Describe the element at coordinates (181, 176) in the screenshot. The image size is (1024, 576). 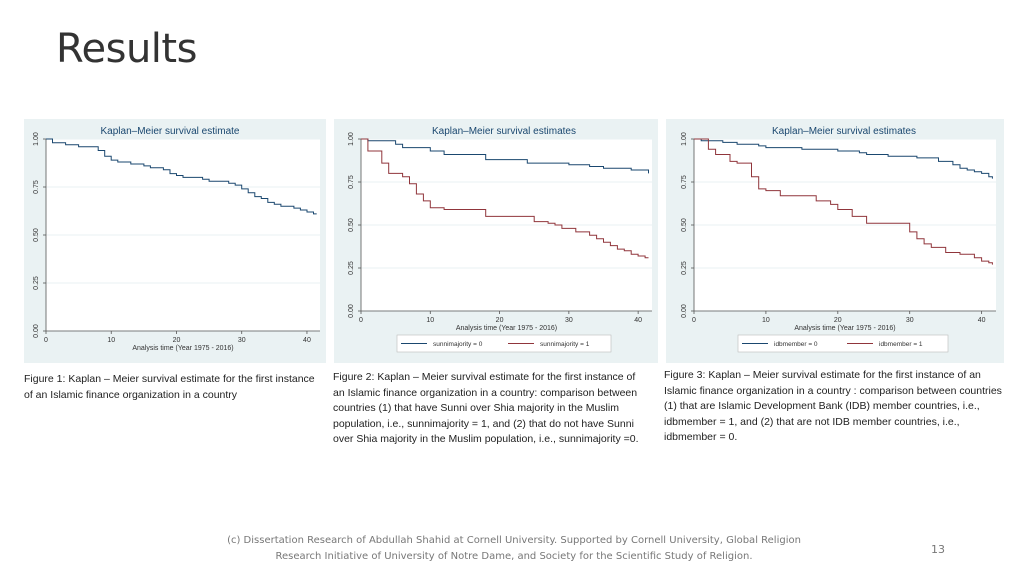
I see `survival-curve-overall` at that location.